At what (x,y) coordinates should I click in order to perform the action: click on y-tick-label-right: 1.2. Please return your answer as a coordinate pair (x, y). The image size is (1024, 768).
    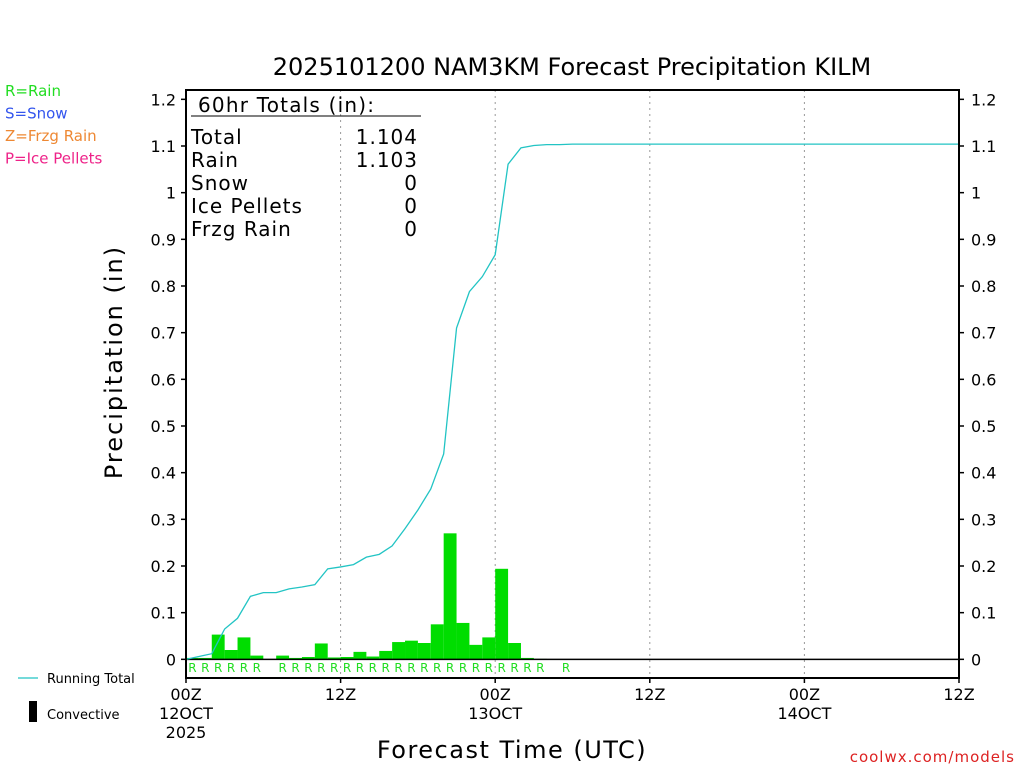
    Looking at the image, I should click on (983, 99).